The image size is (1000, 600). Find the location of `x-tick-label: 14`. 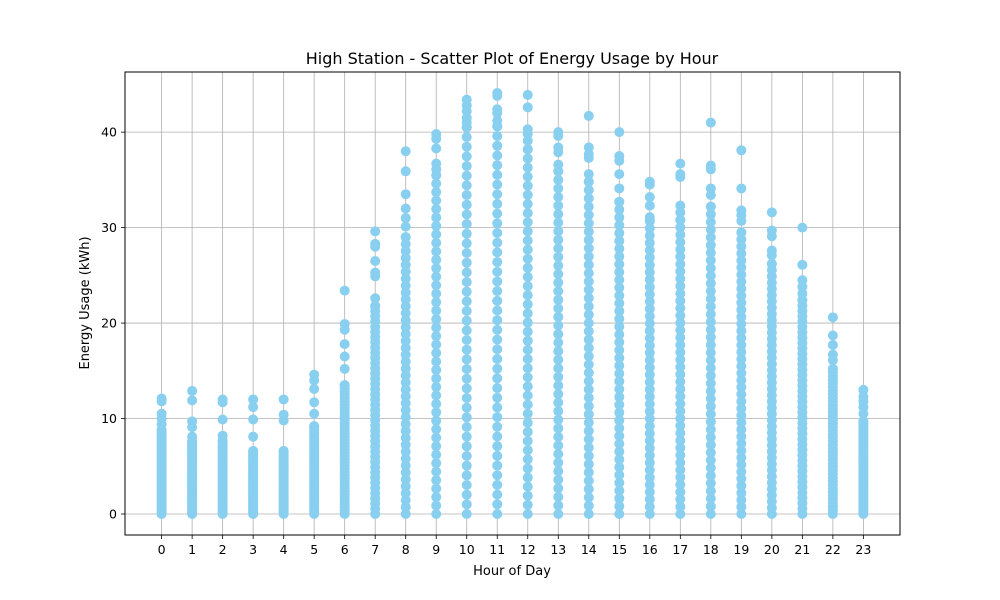

x-tick-label: 14 is located at coordinates (589, 549).